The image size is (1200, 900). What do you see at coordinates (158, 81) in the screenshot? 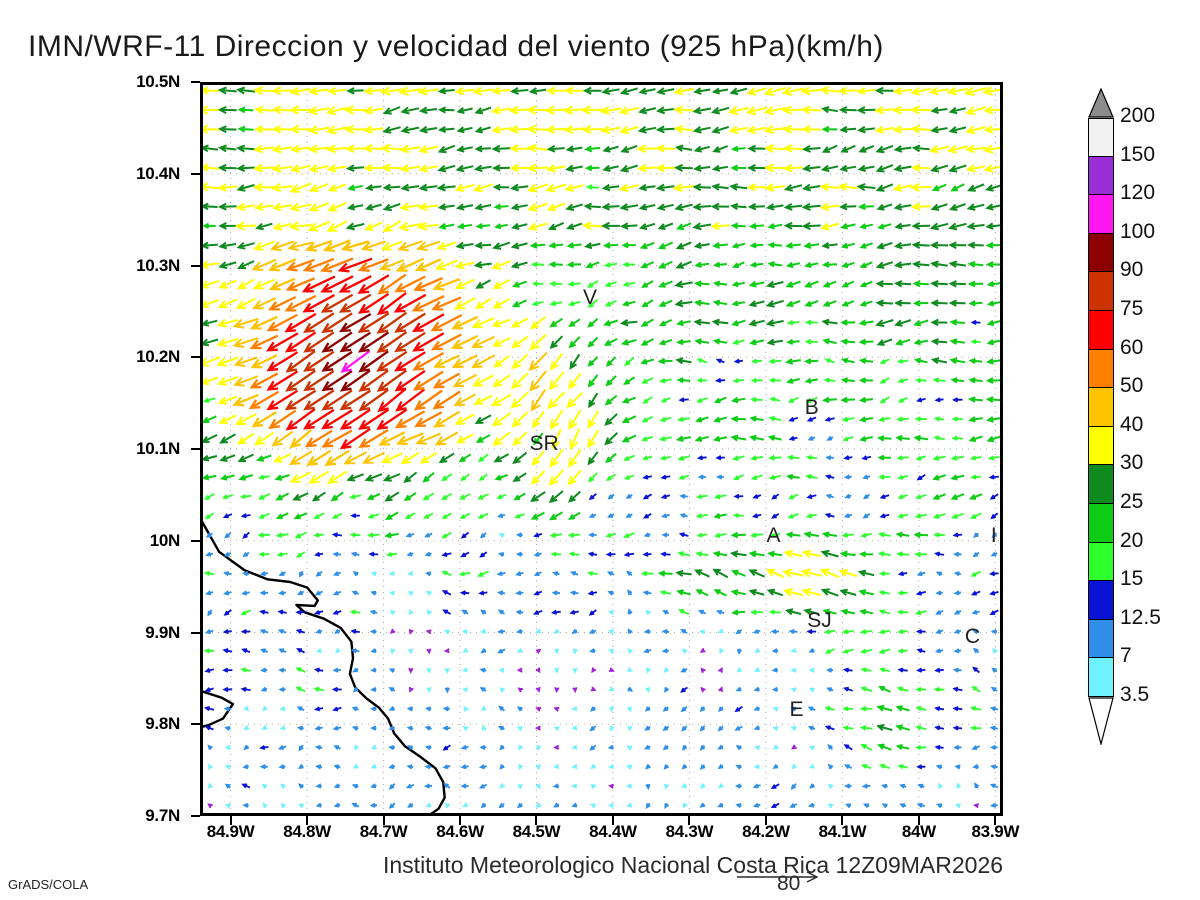
I see `y-axis-tick-label: 10.5N` at bounding box center [158, 81].